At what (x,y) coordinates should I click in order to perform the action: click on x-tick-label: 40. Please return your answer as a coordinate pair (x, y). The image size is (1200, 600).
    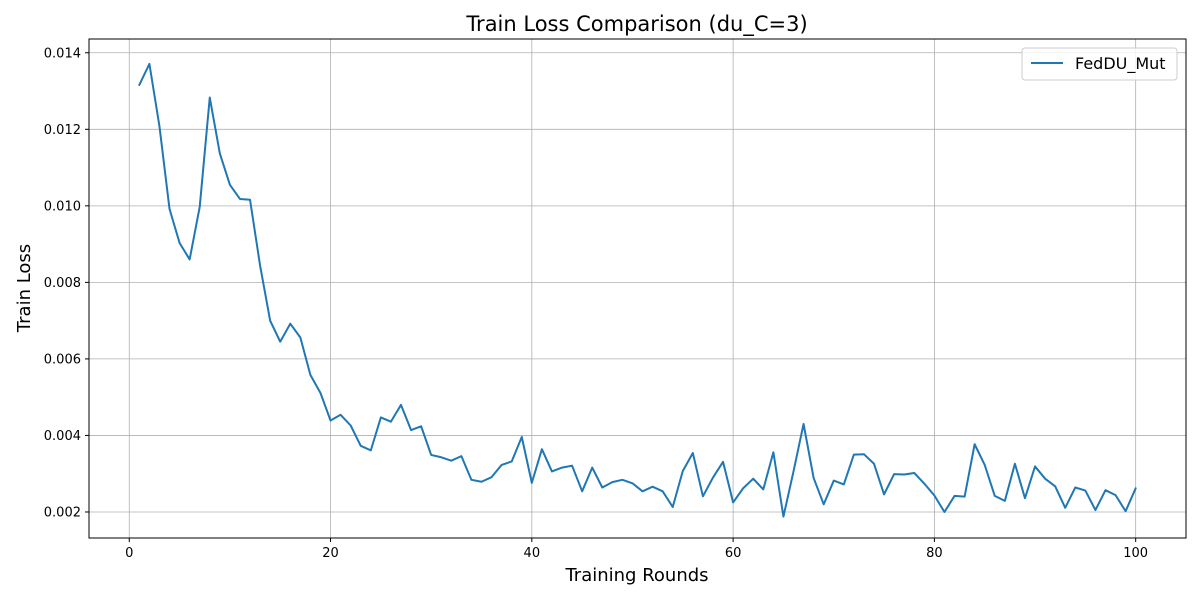
    Looking at the image, I should click on (532, 553).